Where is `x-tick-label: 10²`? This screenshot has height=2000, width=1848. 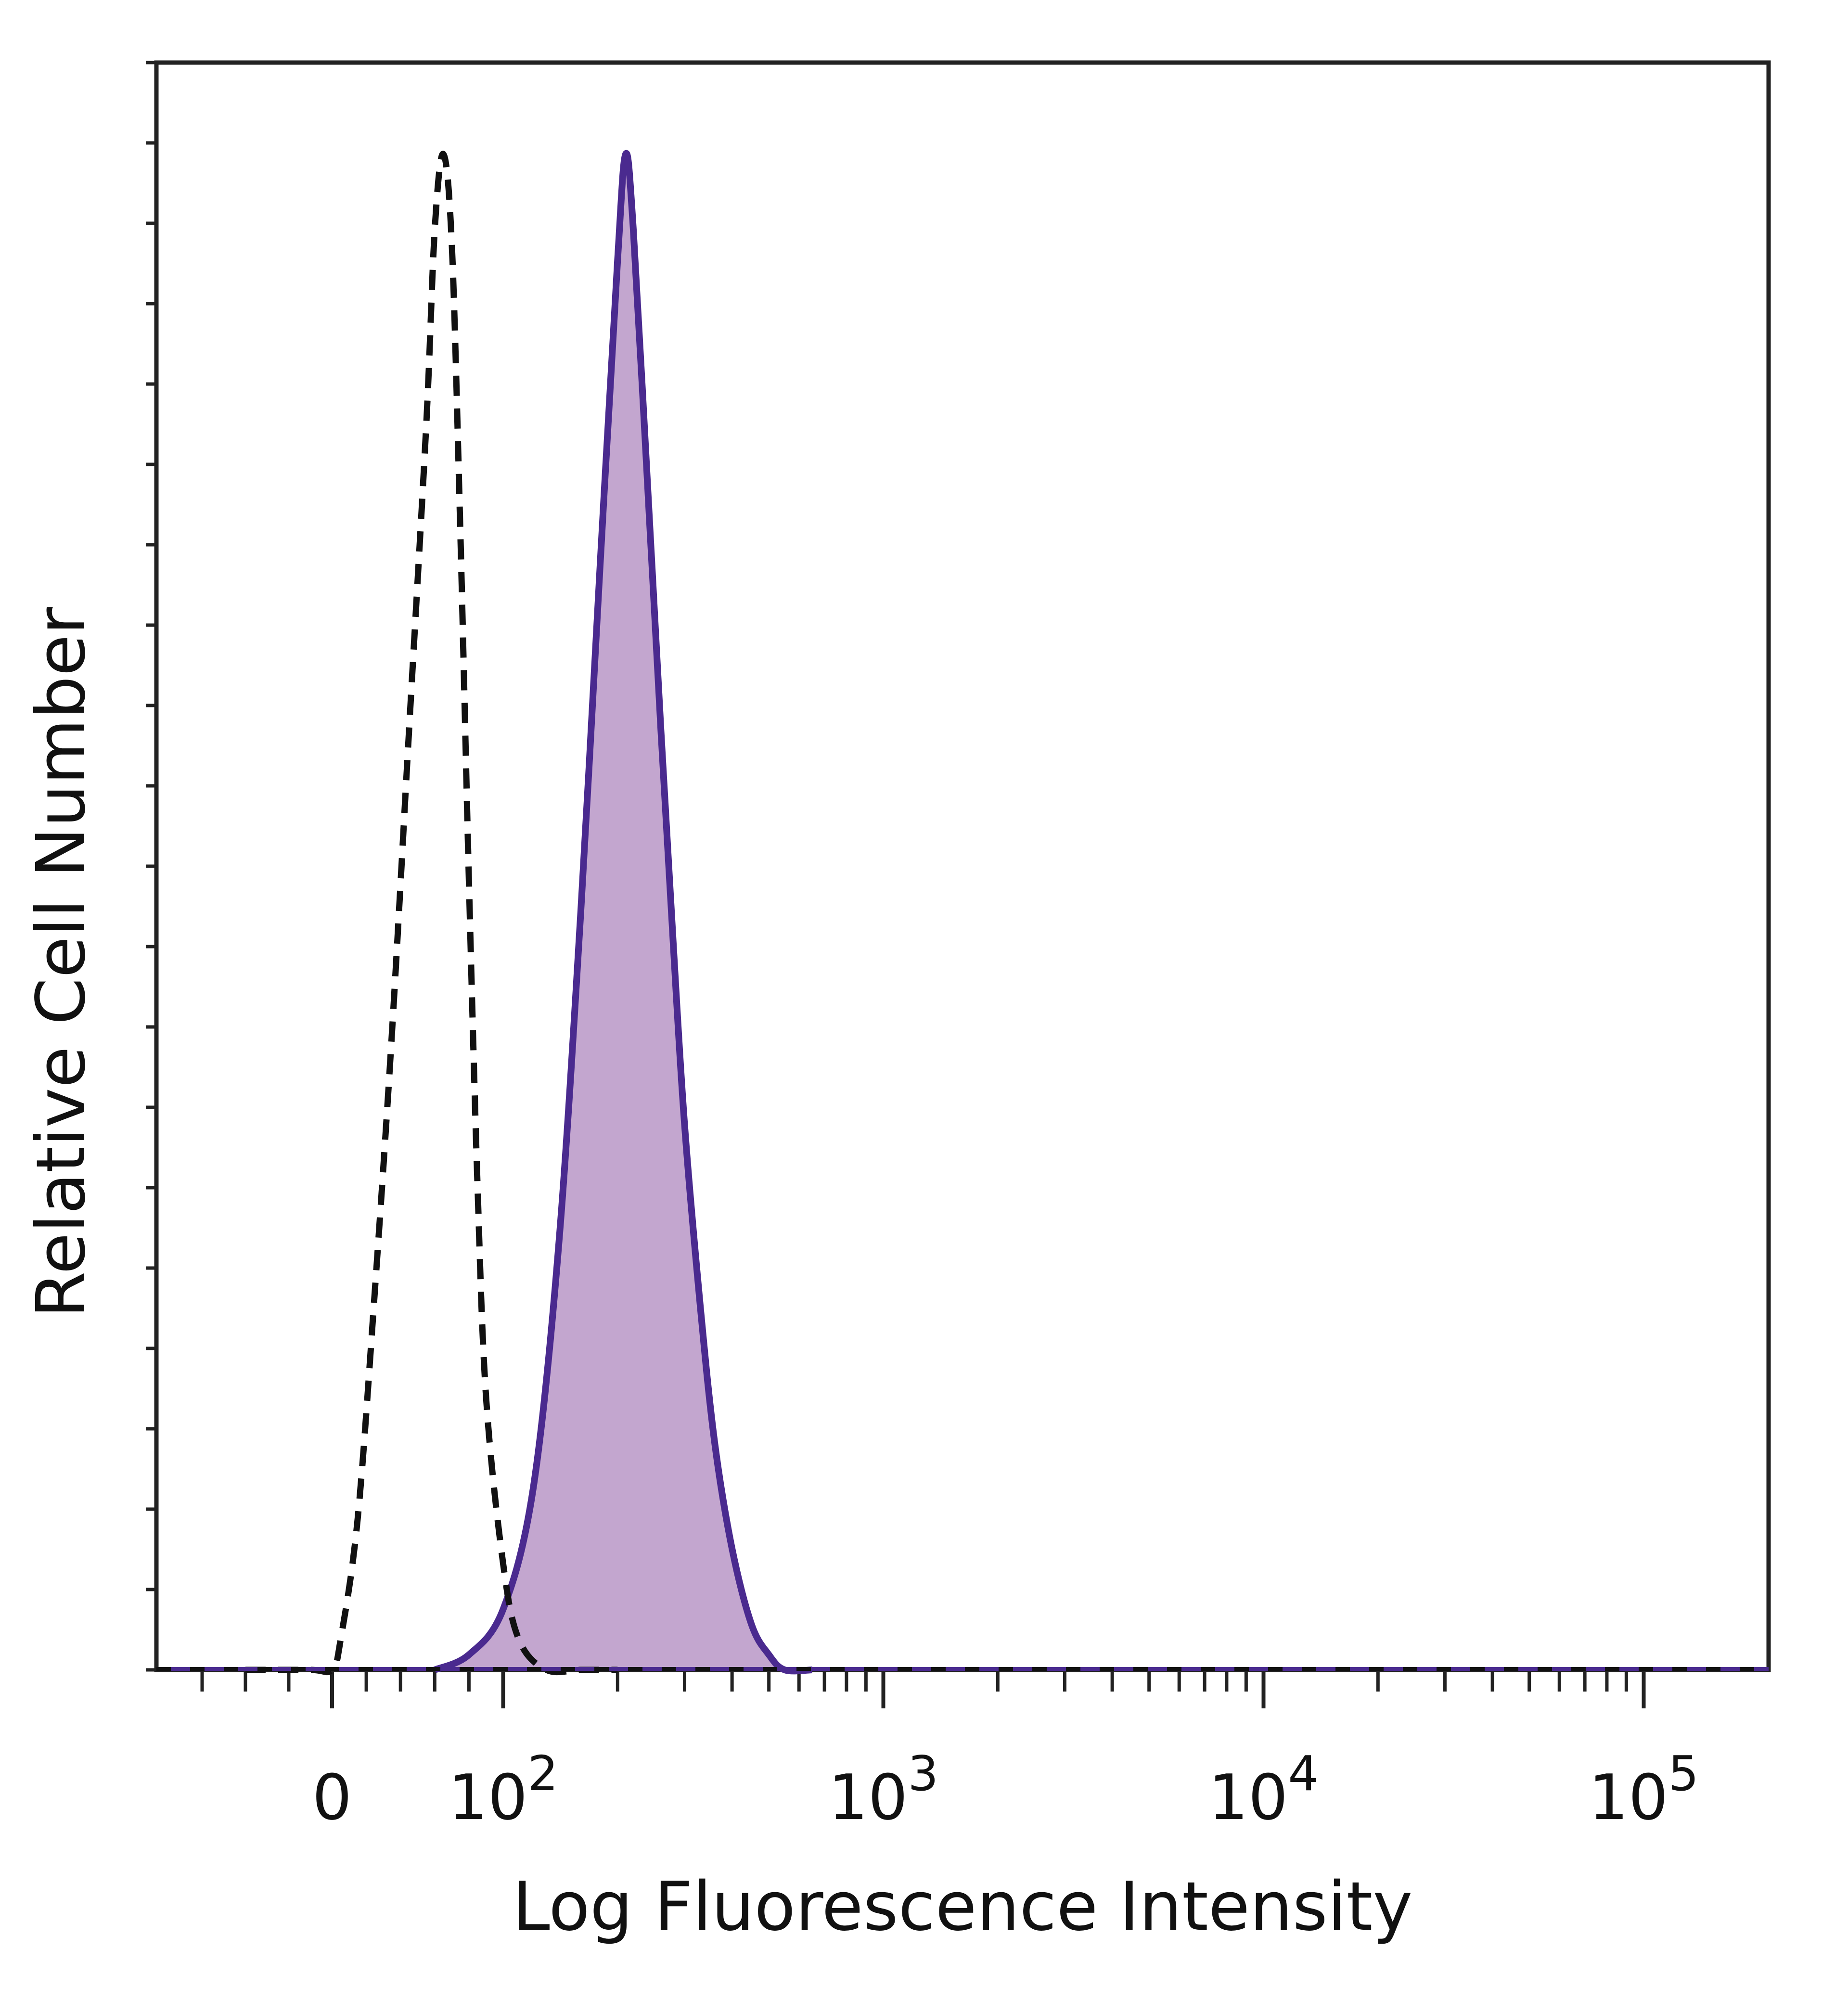 x-tick-label: 10² is located at coordinates (503, 1789).